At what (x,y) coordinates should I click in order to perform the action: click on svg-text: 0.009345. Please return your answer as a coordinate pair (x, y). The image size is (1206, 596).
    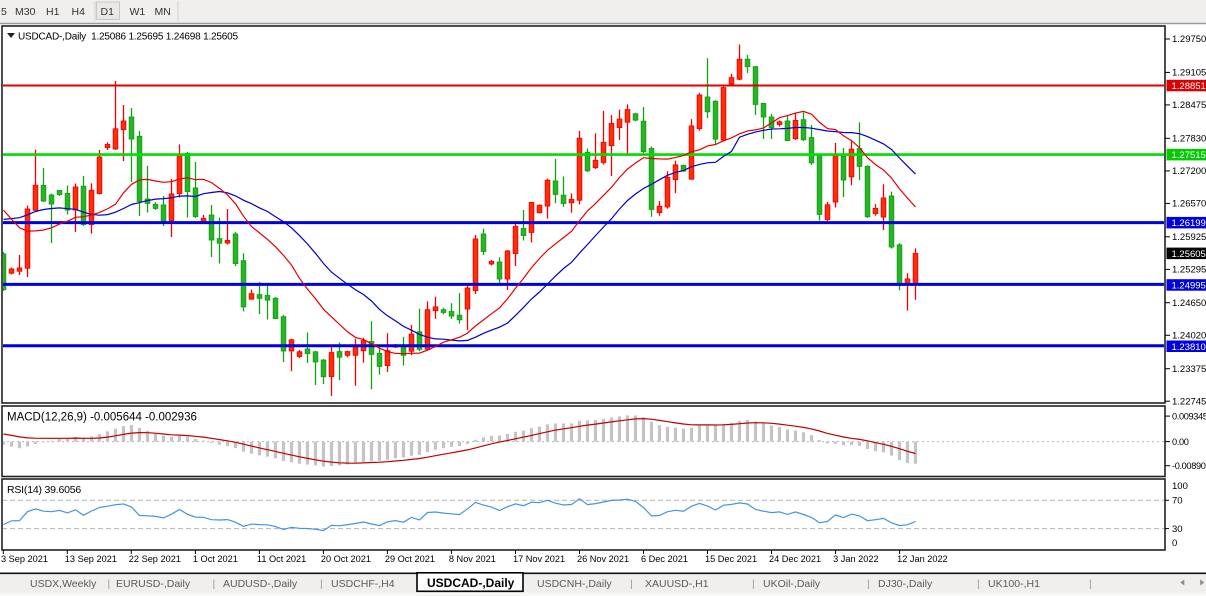
    Looking at the image, I should click on (1189, 416).